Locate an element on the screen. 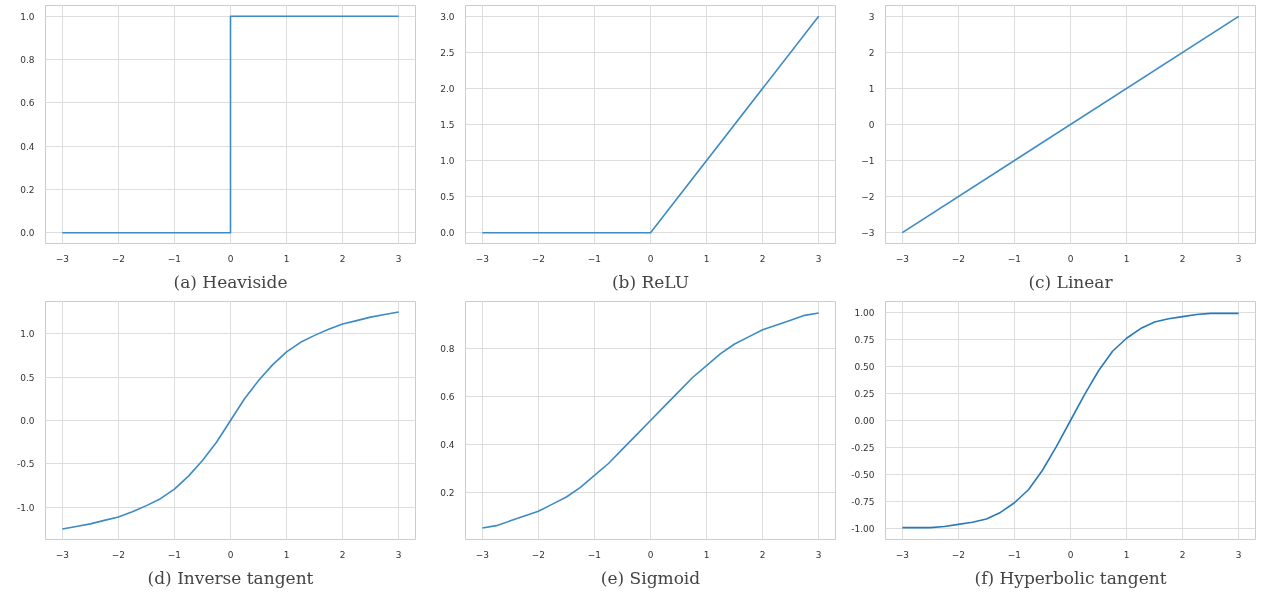 This screenshot has height=593, width=1261. text: (e) Sigmoid is located at coordinates (650, 577).